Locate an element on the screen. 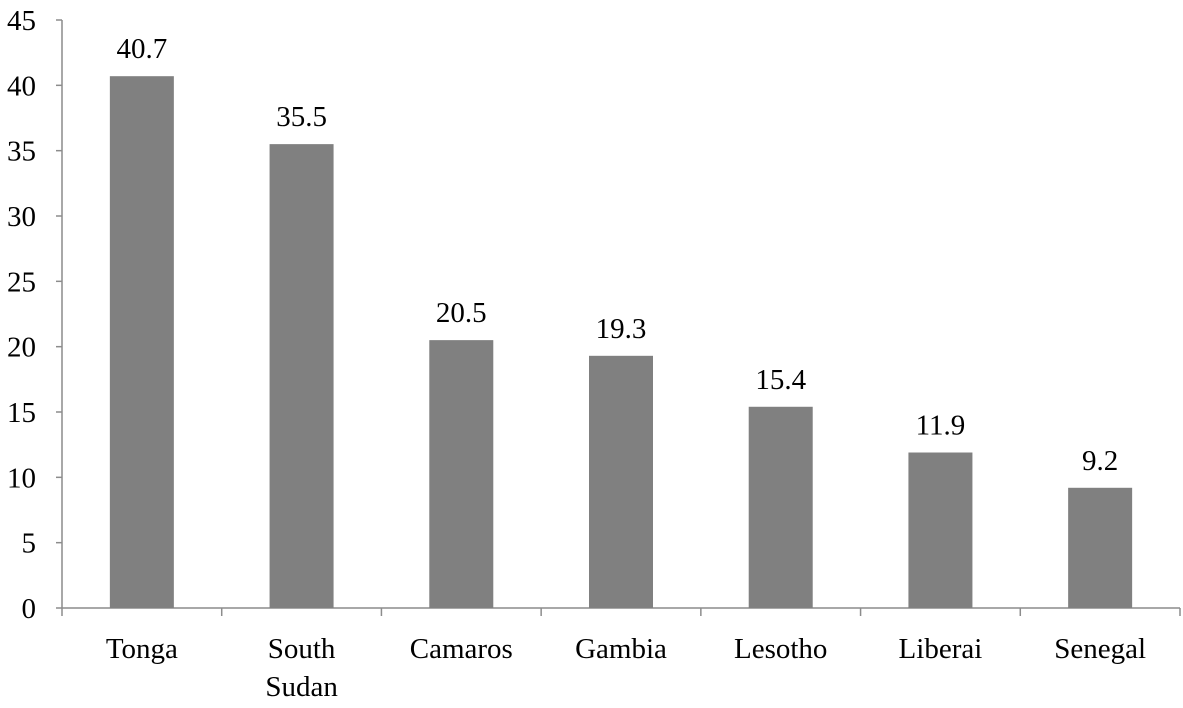  data-label: 11.9 is located at coordinates (941, 426).